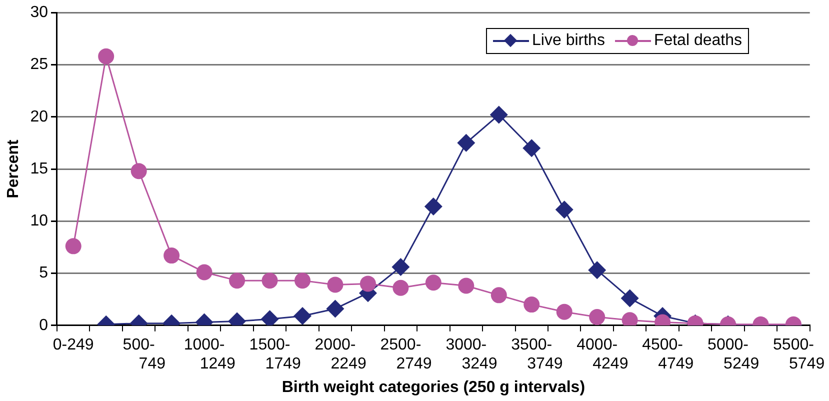 This screenshot has height=401, width=829. I want to click on x-tick-label: 1000-1249, so click(204, 354).